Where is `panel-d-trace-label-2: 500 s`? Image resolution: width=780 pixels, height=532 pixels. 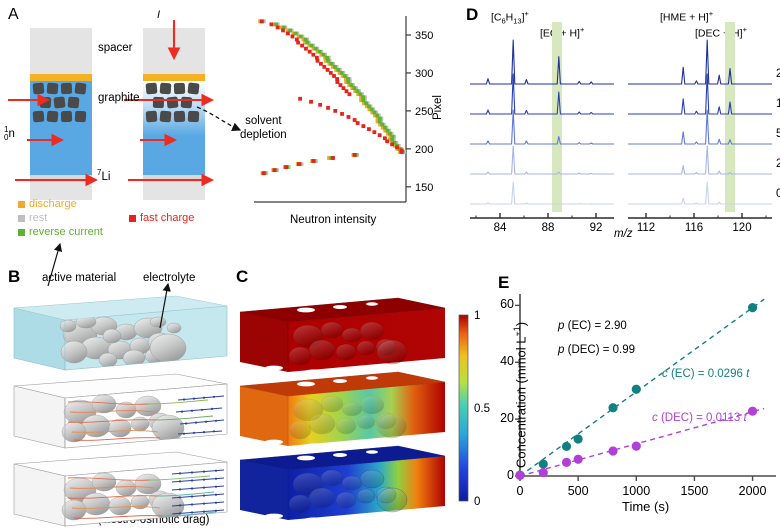 panel-d-trace-label-2: 500 s is located at coordinates (778, 134).